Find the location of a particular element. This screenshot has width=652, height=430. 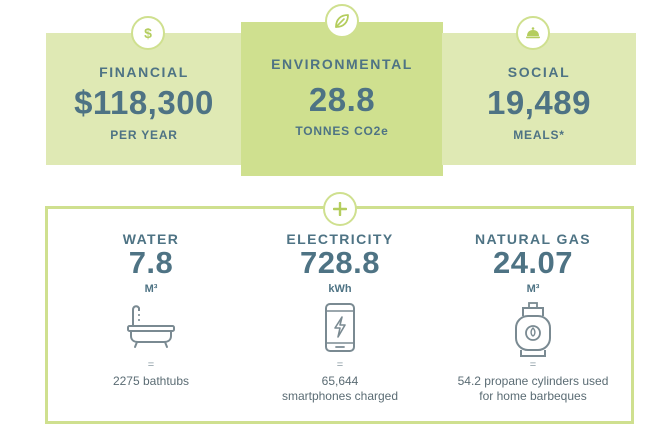

social-unit: MEALS* is located at coordinates (539, 135).